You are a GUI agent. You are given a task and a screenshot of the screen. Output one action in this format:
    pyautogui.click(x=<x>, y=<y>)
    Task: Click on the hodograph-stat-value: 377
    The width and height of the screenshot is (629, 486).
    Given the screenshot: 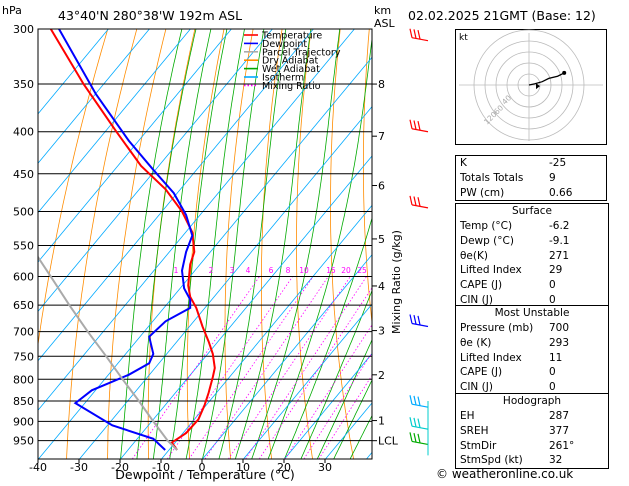 What is the action you would take?
    pyautogui.click(x=559, y=430)
    